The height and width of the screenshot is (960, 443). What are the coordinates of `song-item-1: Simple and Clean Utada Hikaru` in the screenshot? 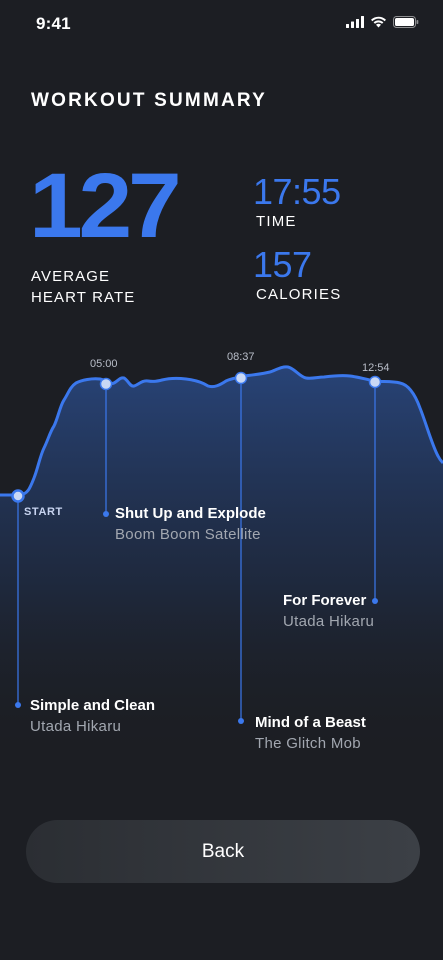 It's located at (92, 716).